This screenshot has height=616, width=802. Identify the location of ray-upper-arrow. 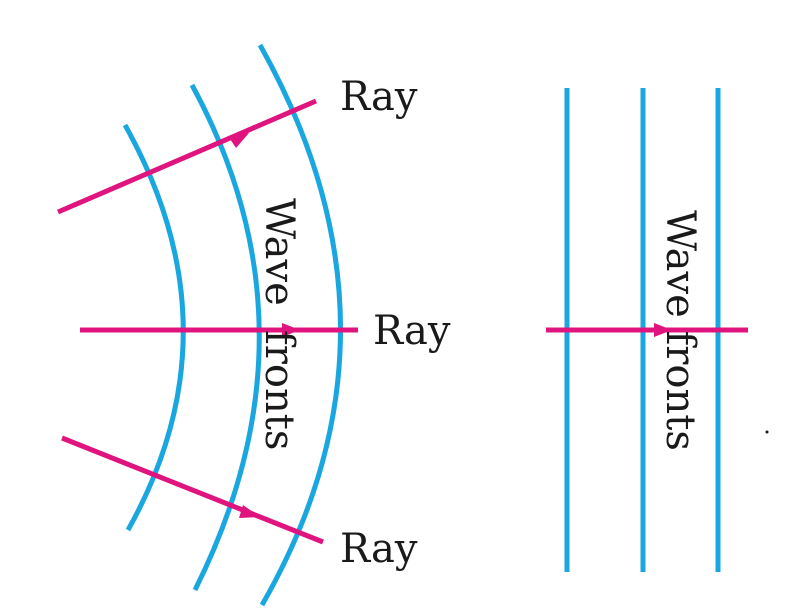
(238, 140).